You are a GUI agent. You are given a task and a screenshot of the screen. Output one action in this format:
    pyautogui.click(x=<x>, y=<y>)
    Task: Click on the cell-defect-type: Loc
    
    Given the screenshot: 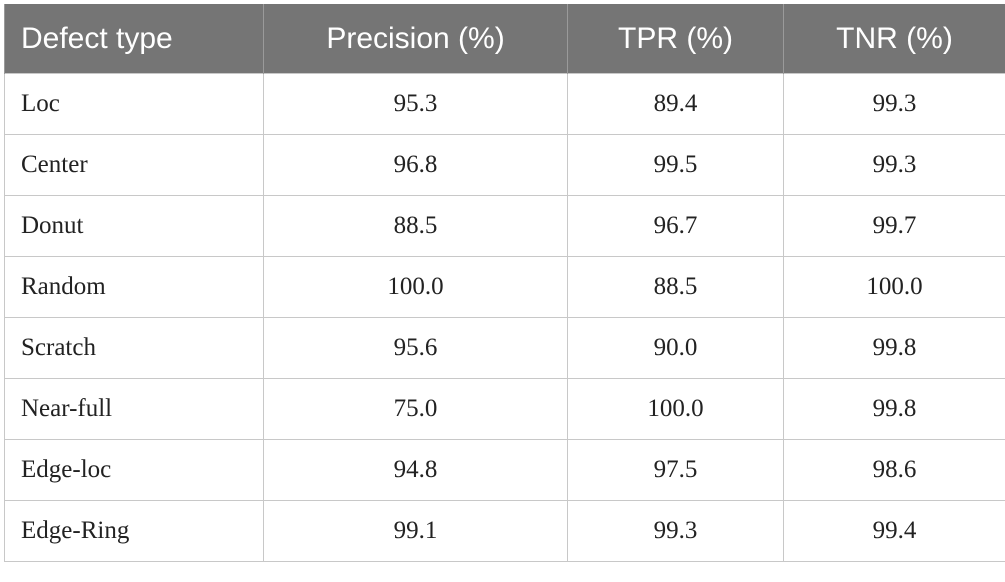 What is the action you would take?
    pyautogui.click(x=134, y=104)
    